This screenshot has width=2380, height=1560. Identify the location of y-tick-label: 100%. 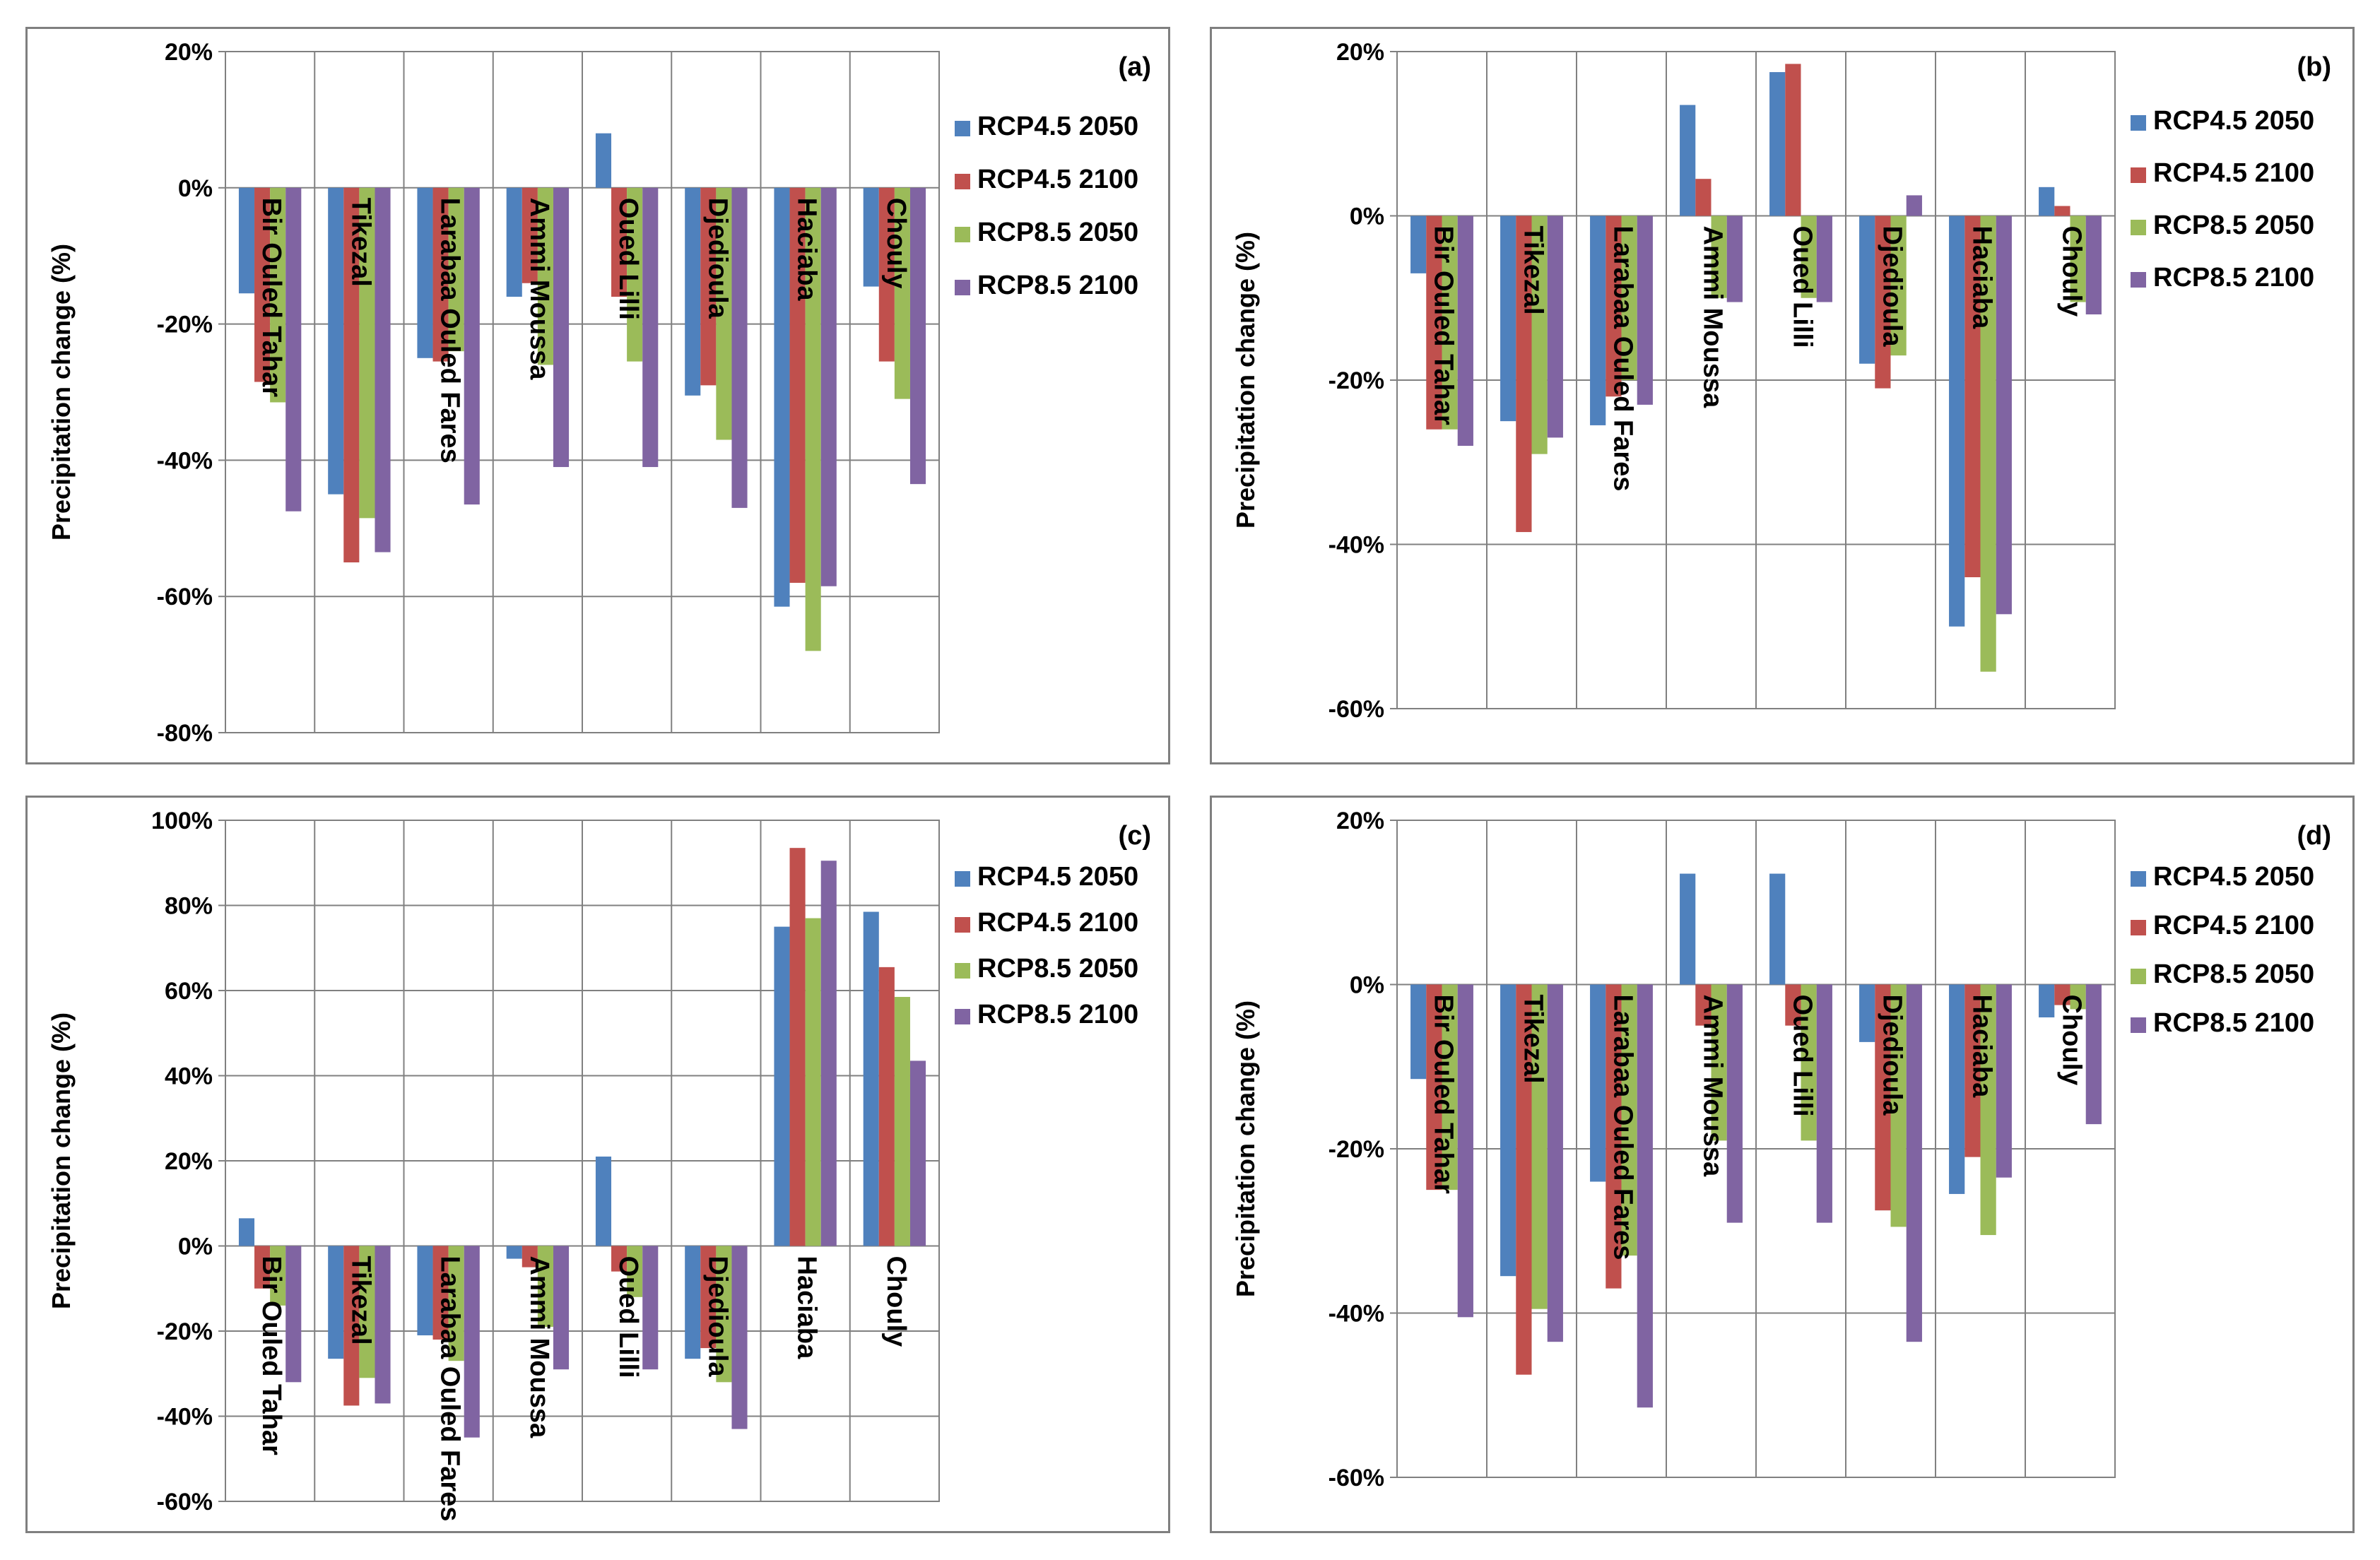
(182, 821).